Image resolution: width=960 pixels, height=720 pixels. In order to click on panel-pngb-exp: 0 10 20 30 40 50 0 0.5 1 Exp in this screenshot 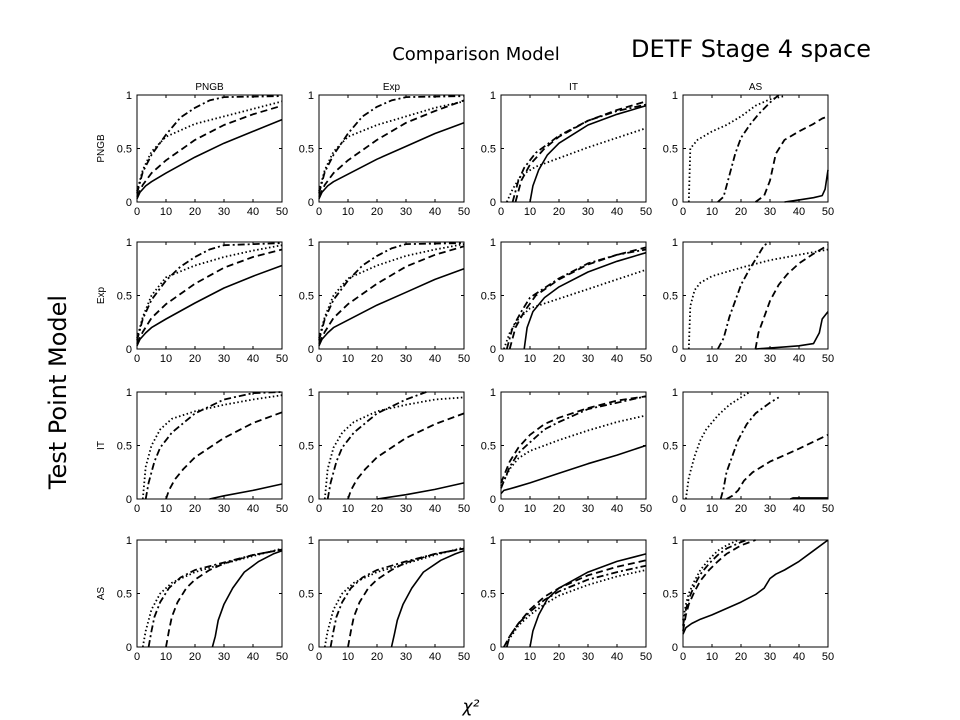, I will do `click(384, 150)`.